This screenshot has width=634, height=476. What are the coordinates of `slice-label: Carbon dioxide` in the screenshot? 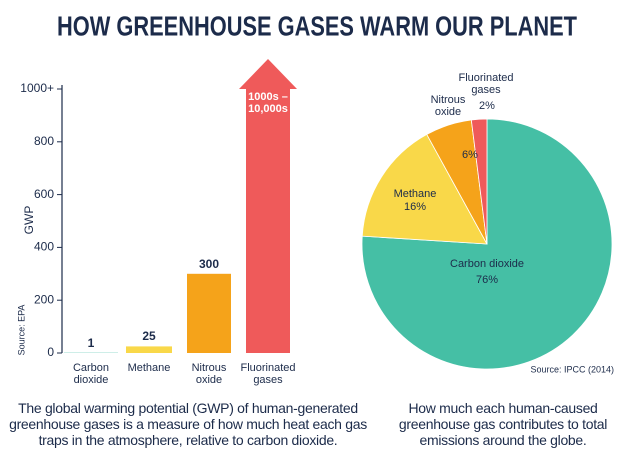 It's located at (487, 264).